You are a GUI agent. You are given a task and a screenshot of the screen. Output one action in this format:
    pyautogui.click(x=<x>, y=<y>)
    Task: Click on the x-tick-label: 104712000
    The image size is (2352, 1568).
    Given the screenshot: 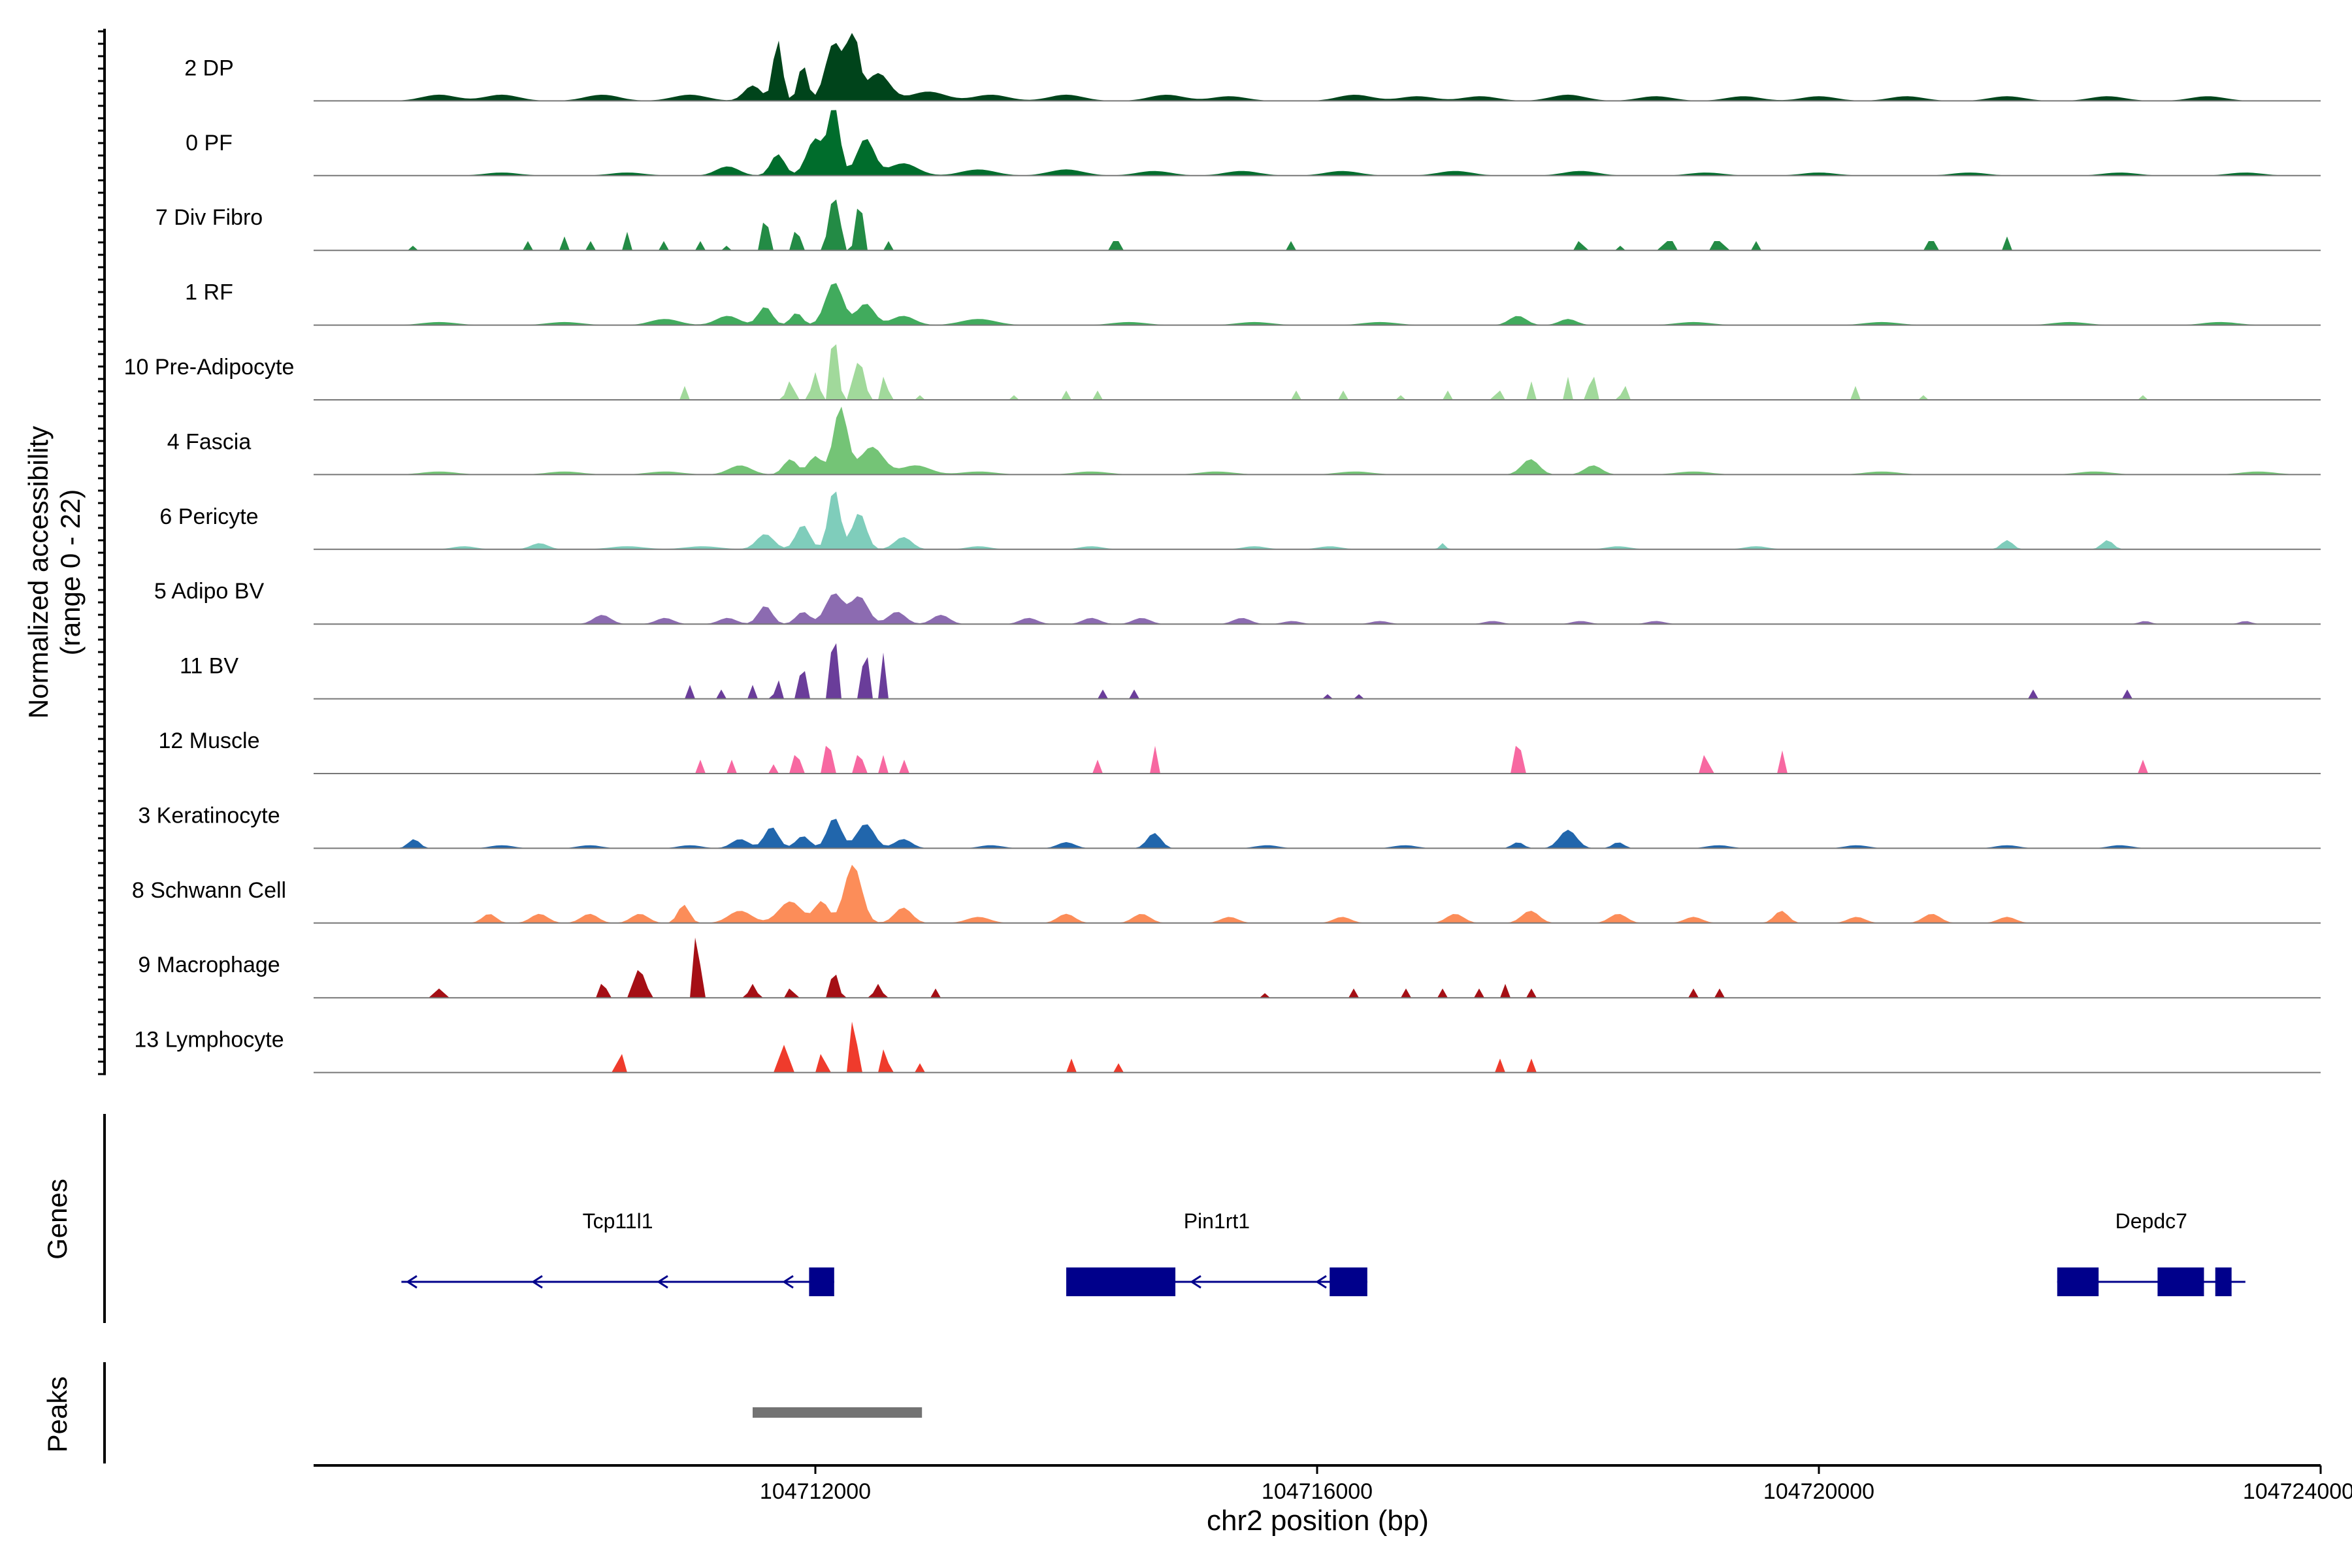 What is the action you would take?
    pyautogui.click(x=815, y=1491)
    